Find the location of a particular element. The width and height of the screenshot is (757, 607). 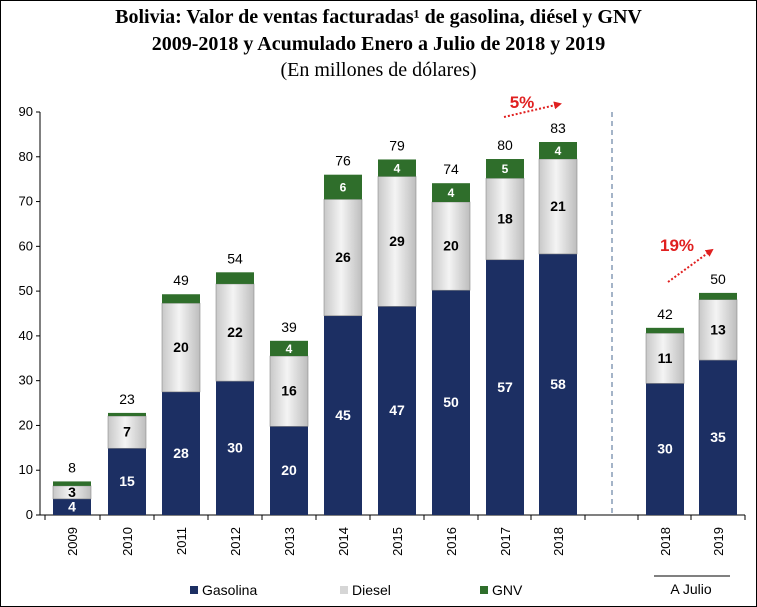

y-tick-label: 60 is located at coordinates (26, 245).